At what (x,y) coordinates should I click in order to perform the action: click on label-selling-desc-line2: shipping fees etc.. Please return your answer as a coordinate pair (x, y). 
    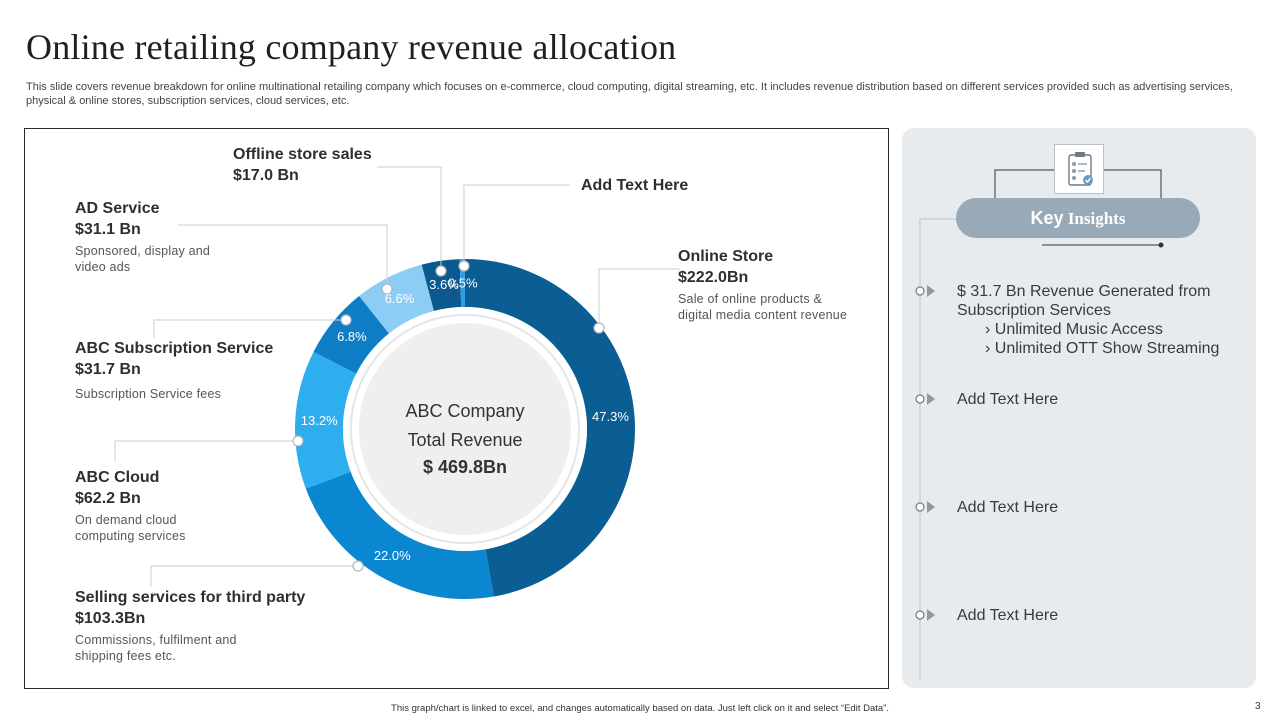
    Looking at the image, I should click on (125, 656).